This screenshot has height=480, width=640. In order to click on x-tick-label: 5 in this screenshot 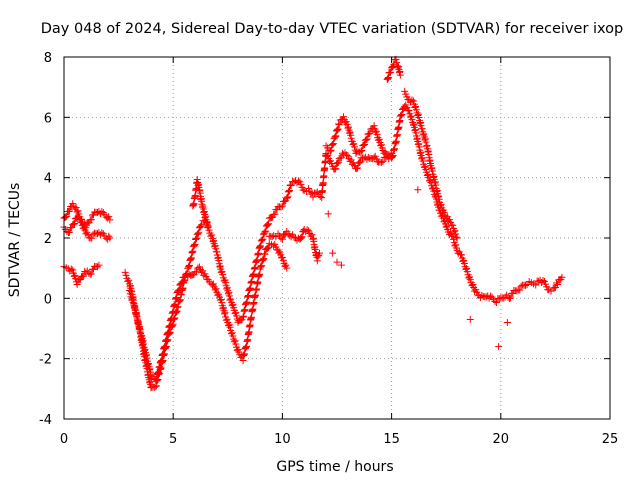, I will do `click(173, 439)`.